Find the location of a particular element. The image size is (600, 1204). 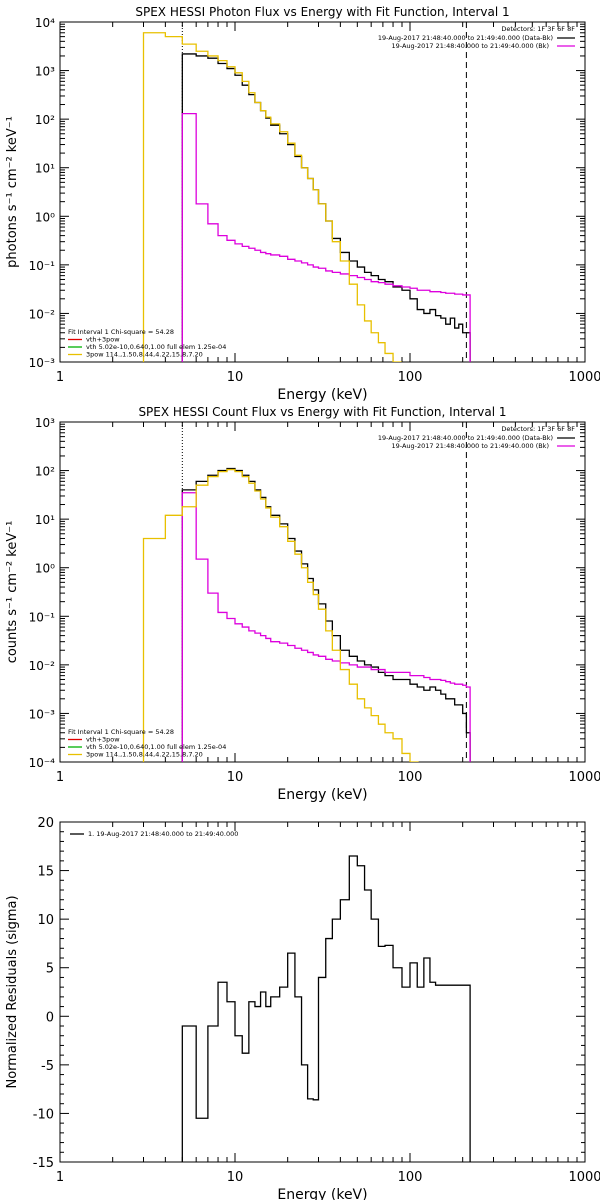

y-axis-label: counts s⁻¹ cm⁻² keV⁻¹ is located at coordinates (12, 592).